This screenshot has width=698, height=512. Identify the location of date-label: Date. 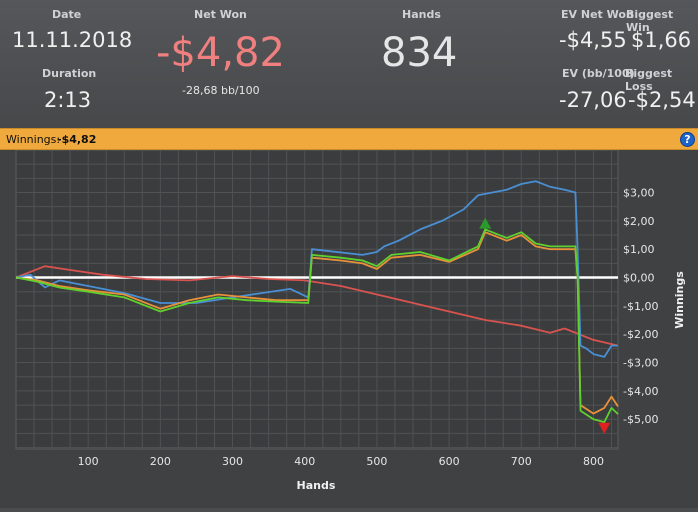
(67, 14).